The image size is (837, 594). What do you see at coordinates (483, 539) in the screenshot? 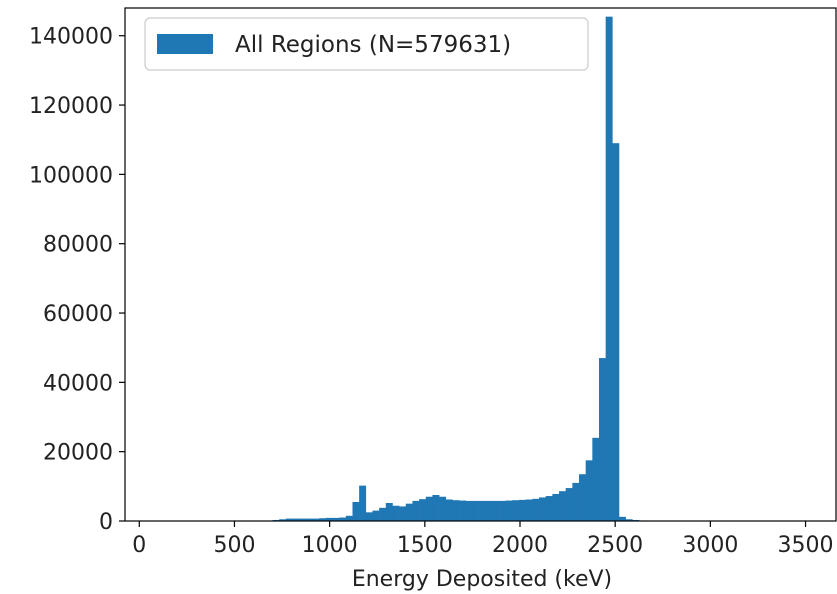
I see `x-axis: 0 500 1000 1500 2000 2500 3000 3500` at bounding box center [483, 539].